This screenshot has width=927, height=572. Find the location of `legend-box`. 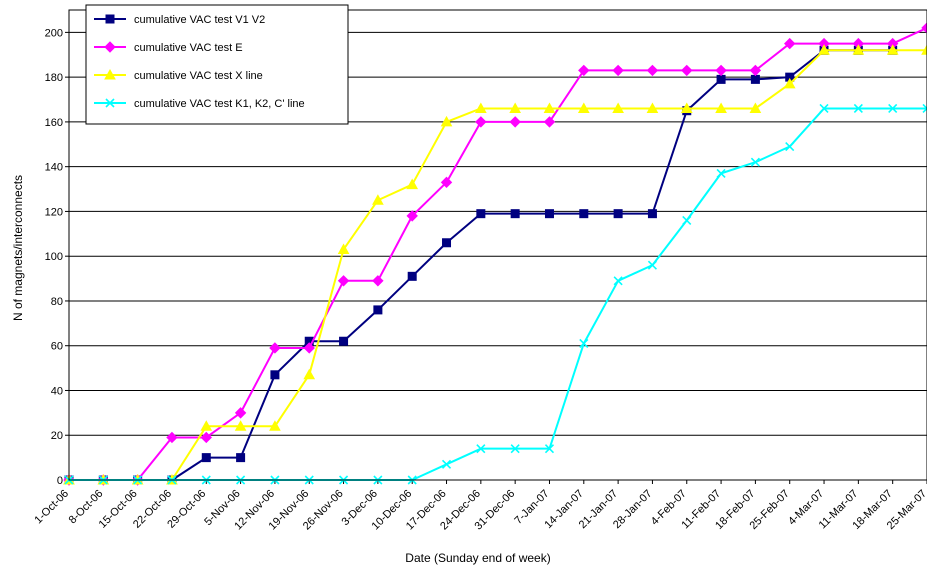

legend-box is located at coordinates (217, 64).